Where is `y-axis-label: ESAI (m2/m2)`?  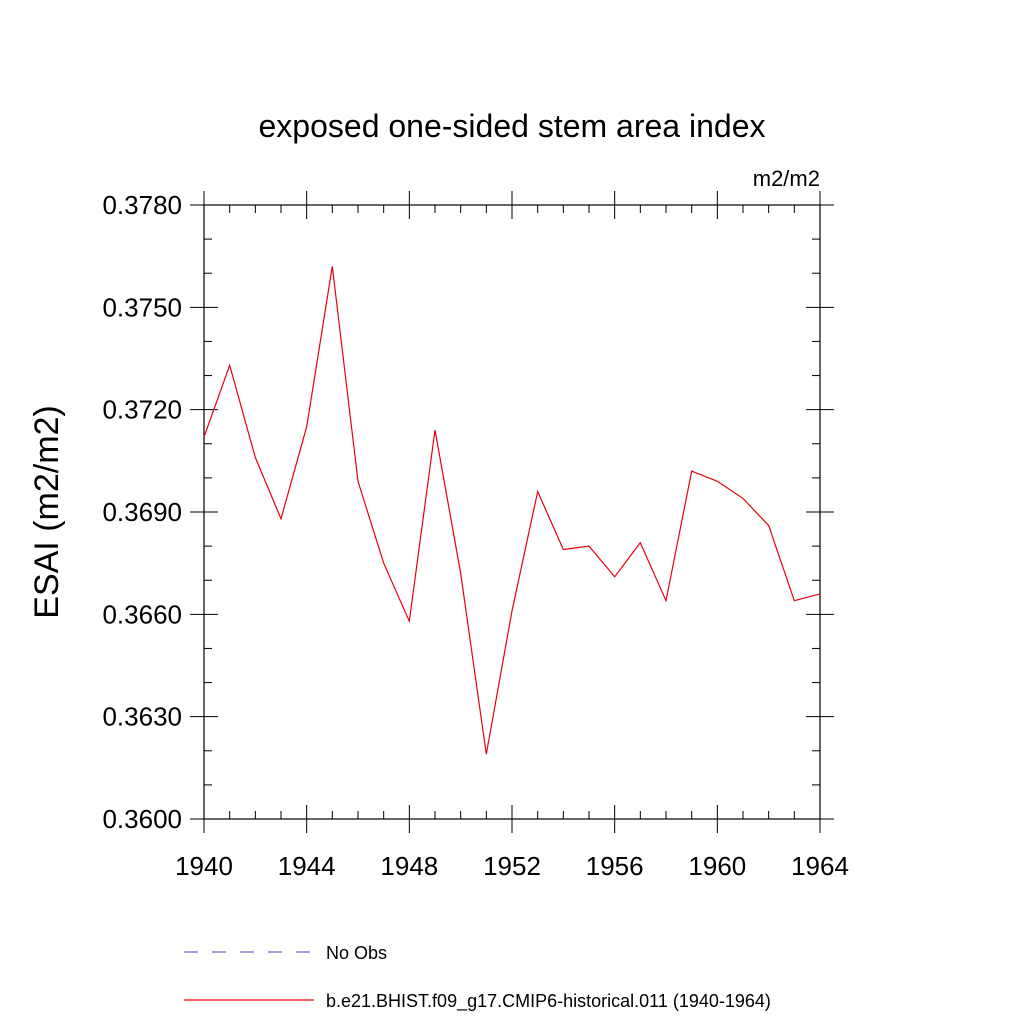 y-axis-label: ESAI (m2/m2) is located at coordinates (47, 511).